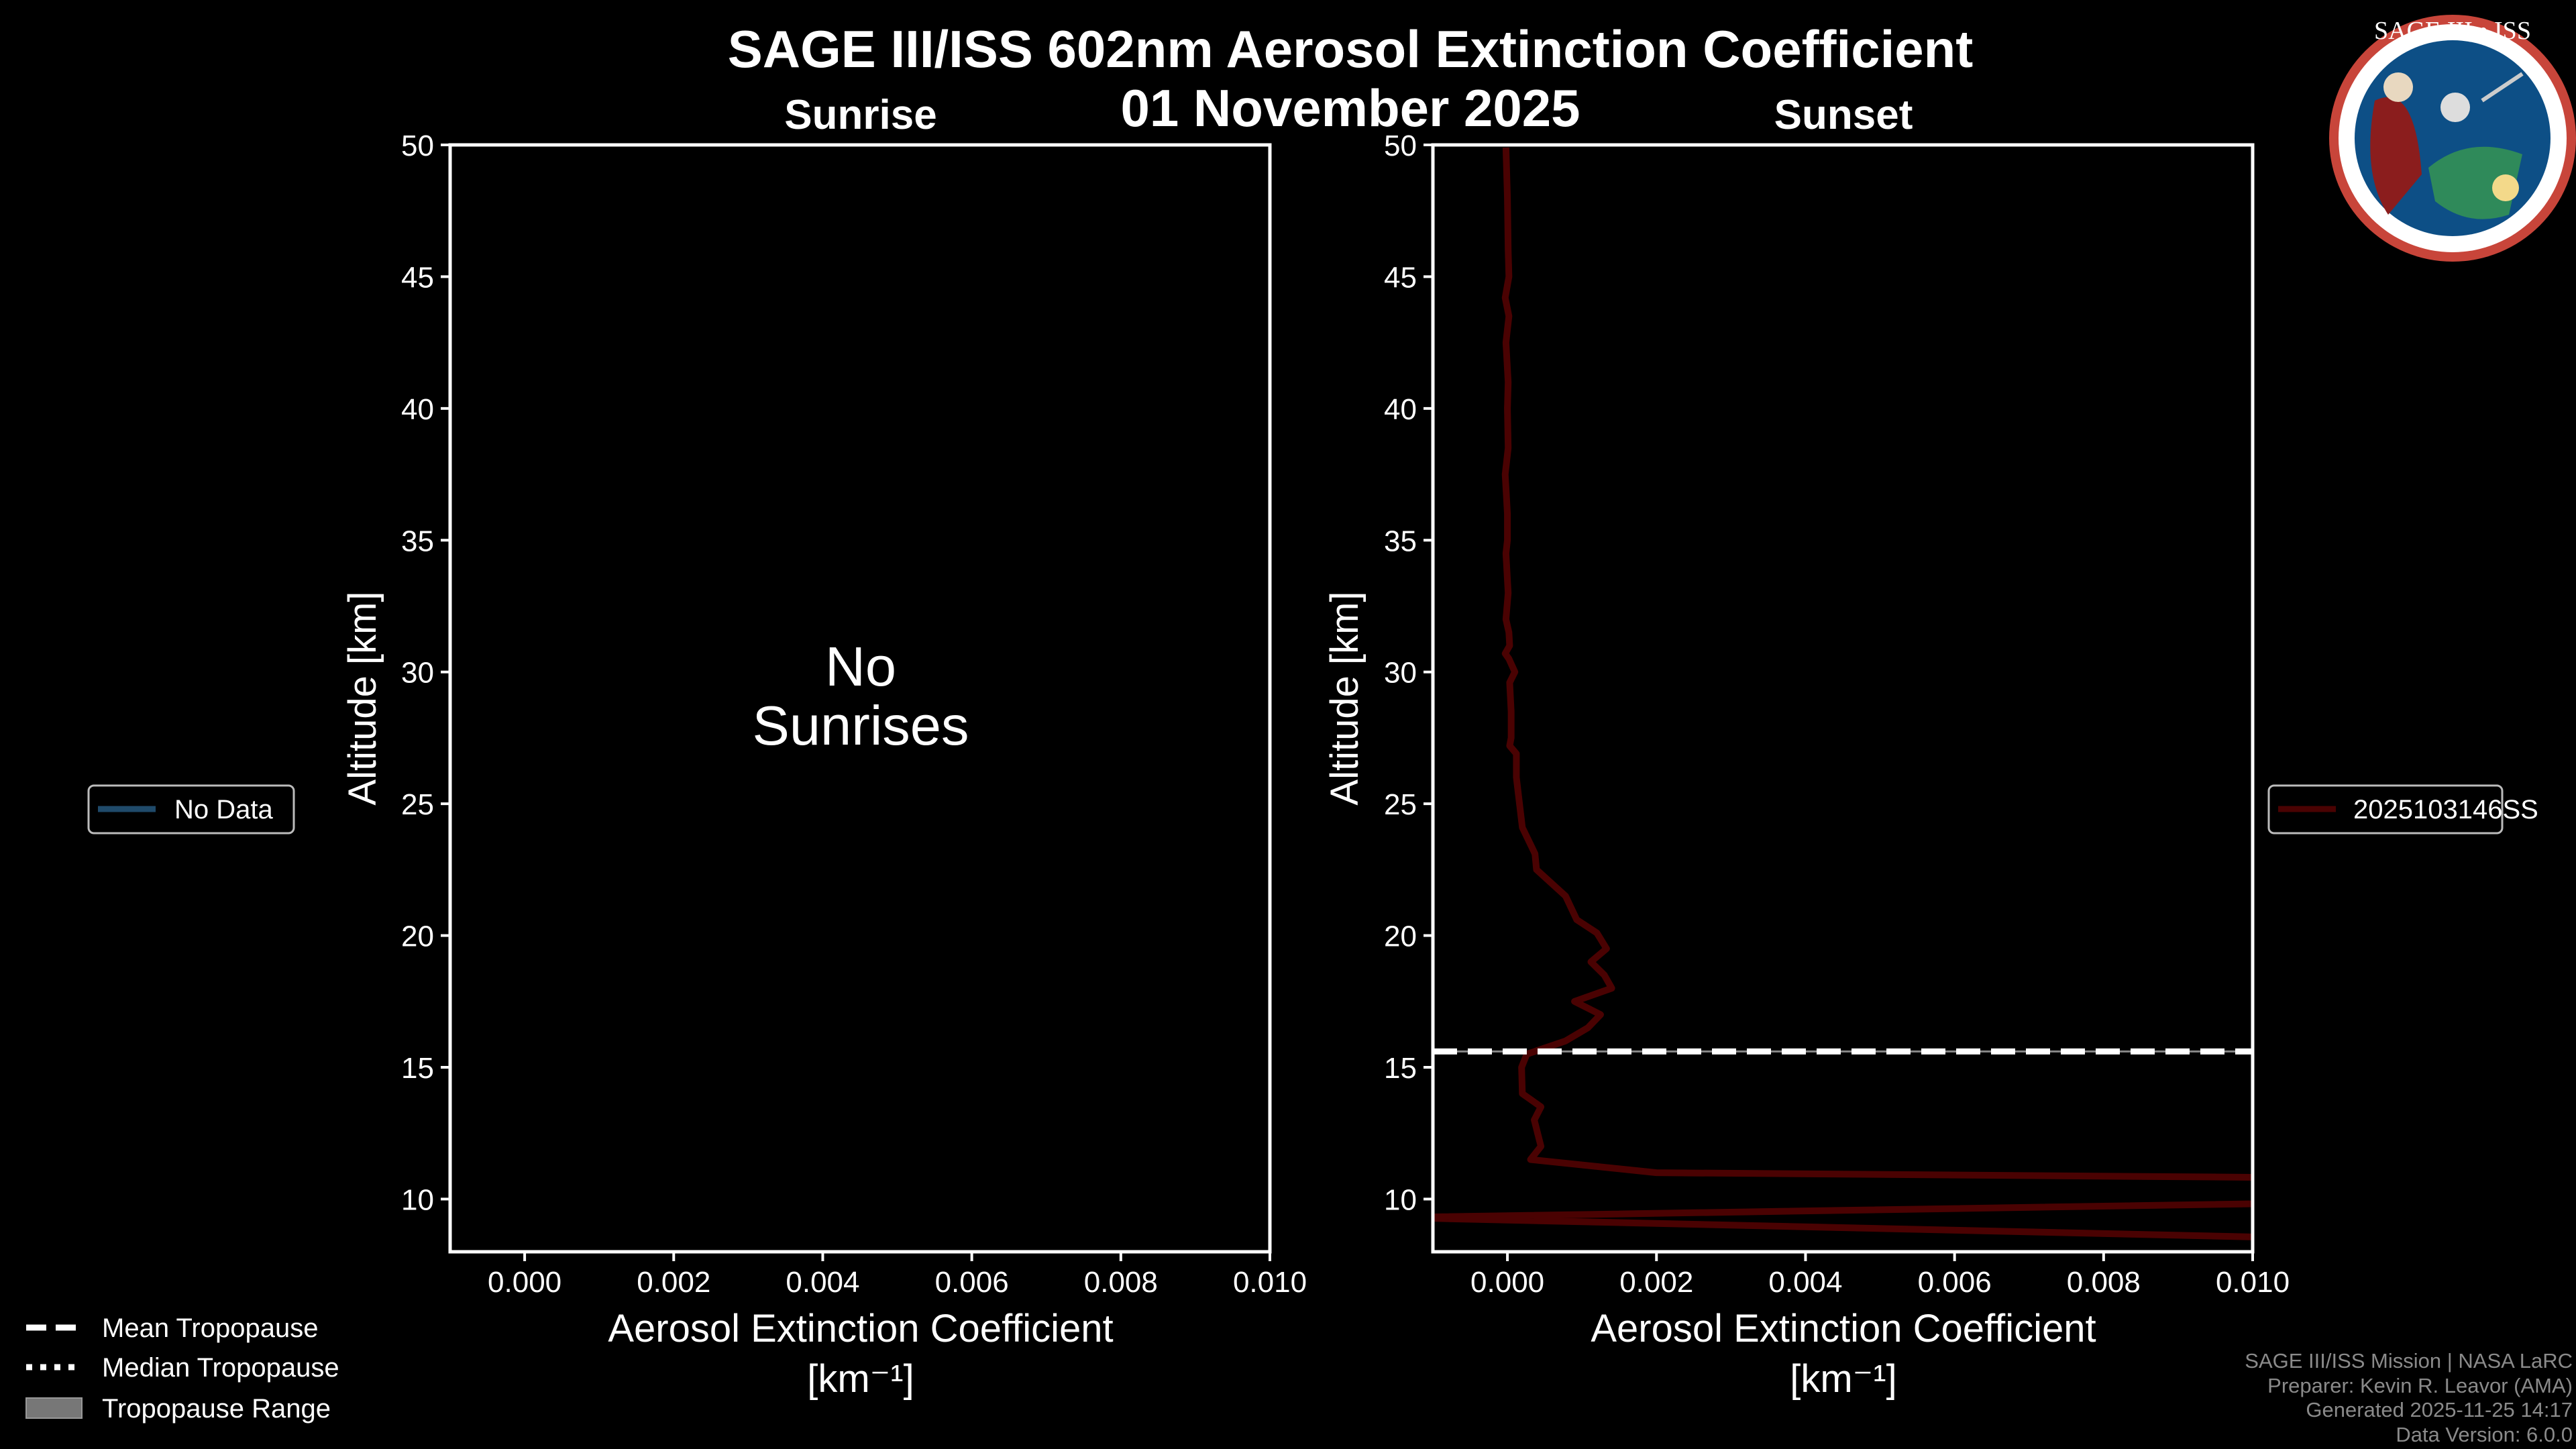 The width and height of the screenshot is (2576, 1449). What do you see at coordinates (1350, 108) in the screenshot?
I see `figure-date: 01 November 2025` at bounding box center [1350, 108].